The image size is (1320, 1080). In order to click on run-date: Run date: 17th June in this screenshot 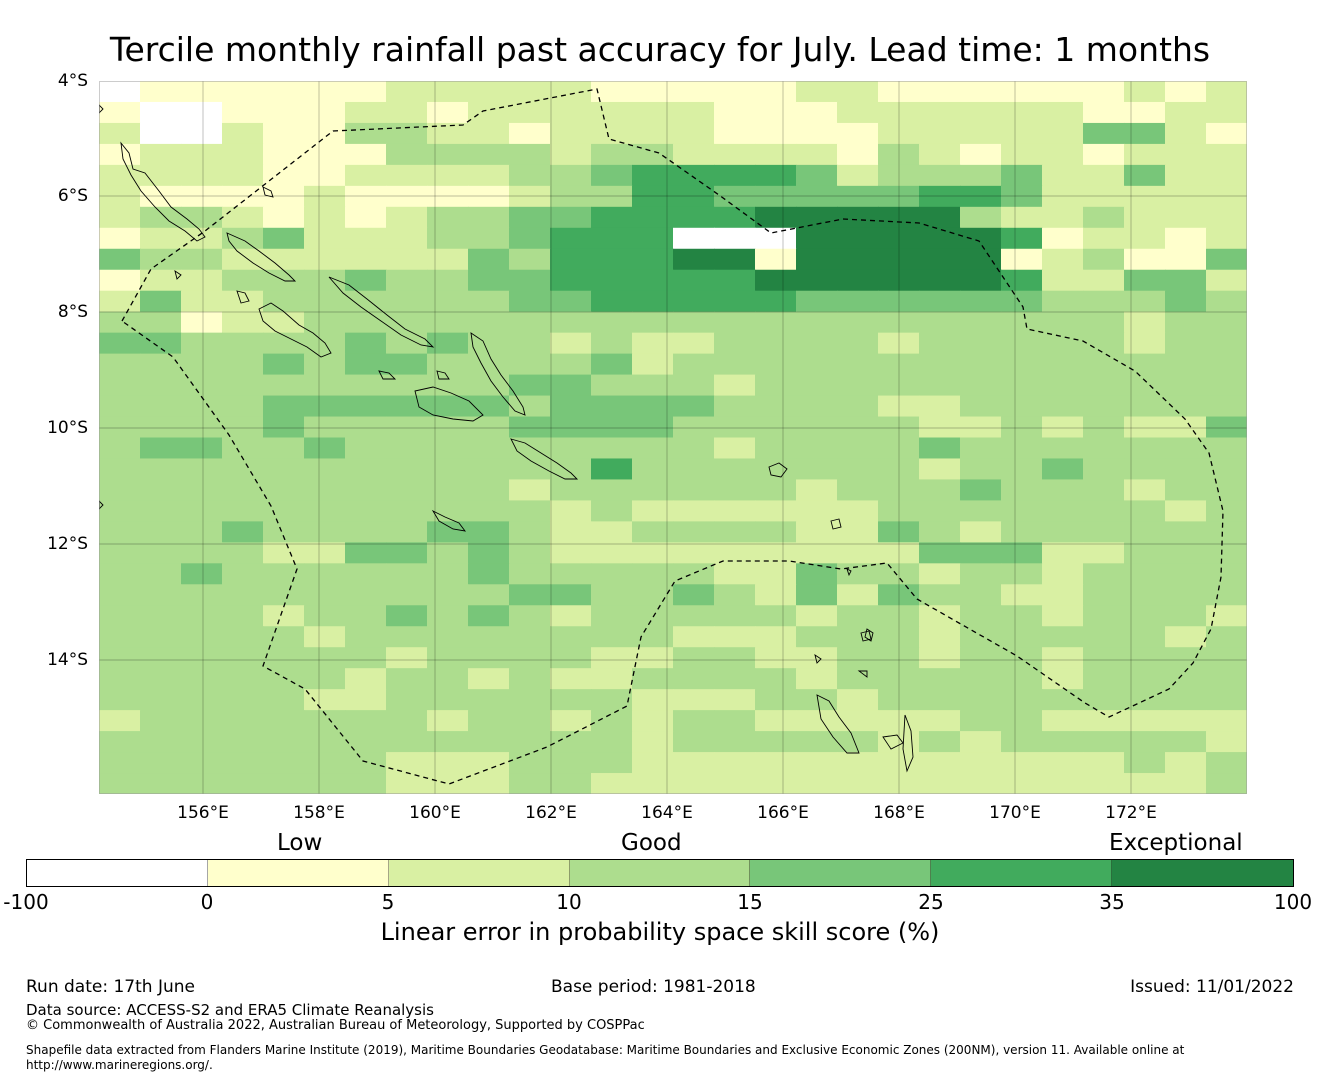, I will do `click(110, 987)`.